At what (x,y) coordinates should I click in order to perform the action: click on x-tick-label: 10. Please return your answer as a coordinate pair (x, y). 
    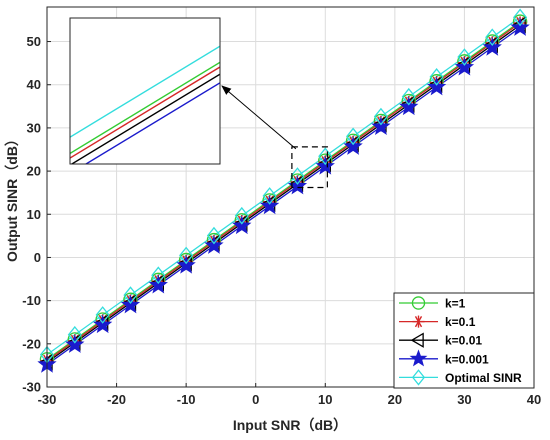
    Looking at the image, I should click on (325, 399).